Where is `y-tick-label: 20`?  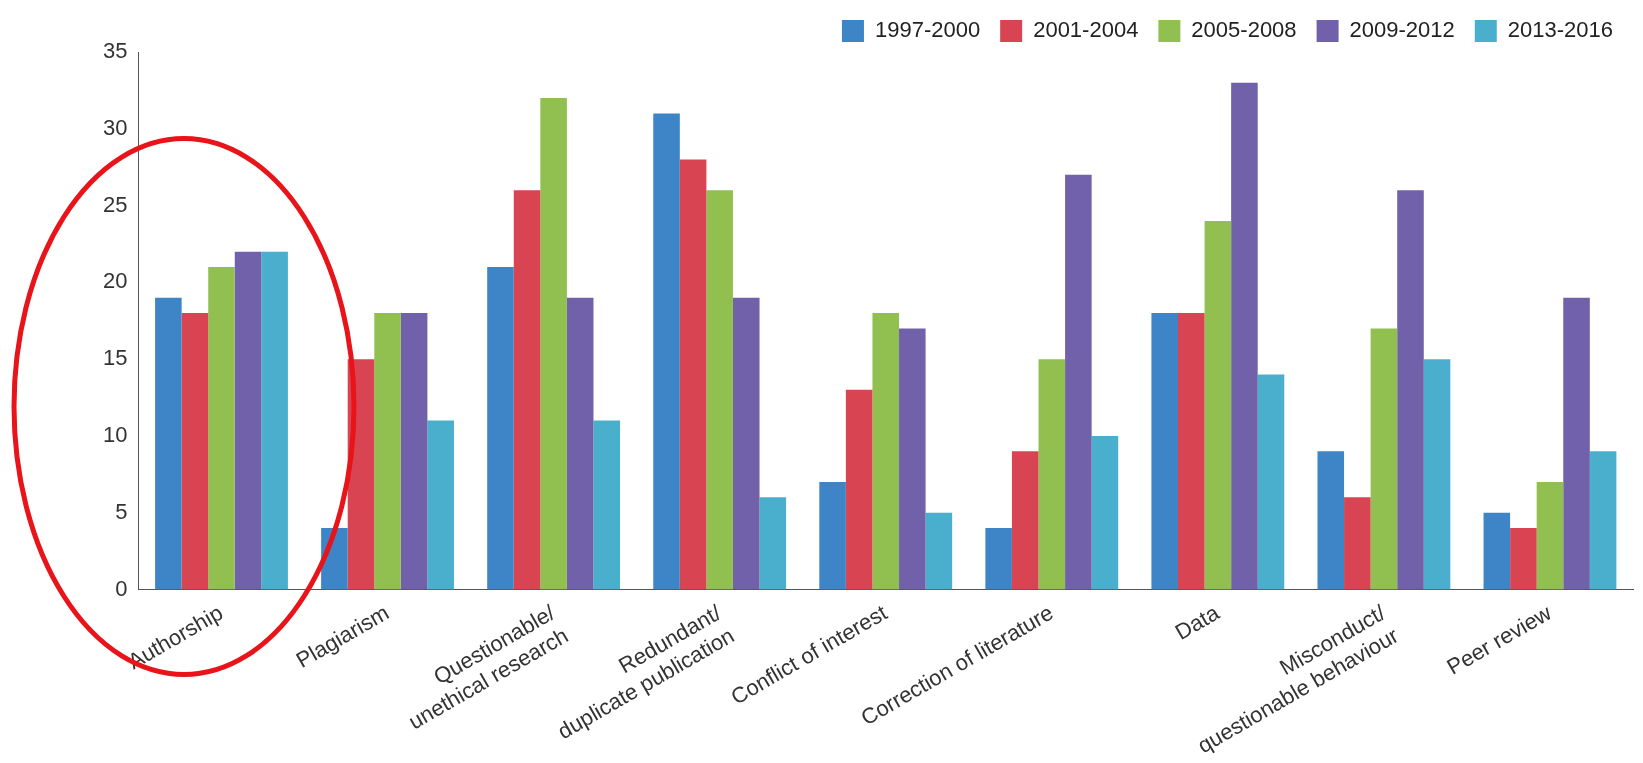
y-tick-label: 20 is located at coordinates (115, 281).